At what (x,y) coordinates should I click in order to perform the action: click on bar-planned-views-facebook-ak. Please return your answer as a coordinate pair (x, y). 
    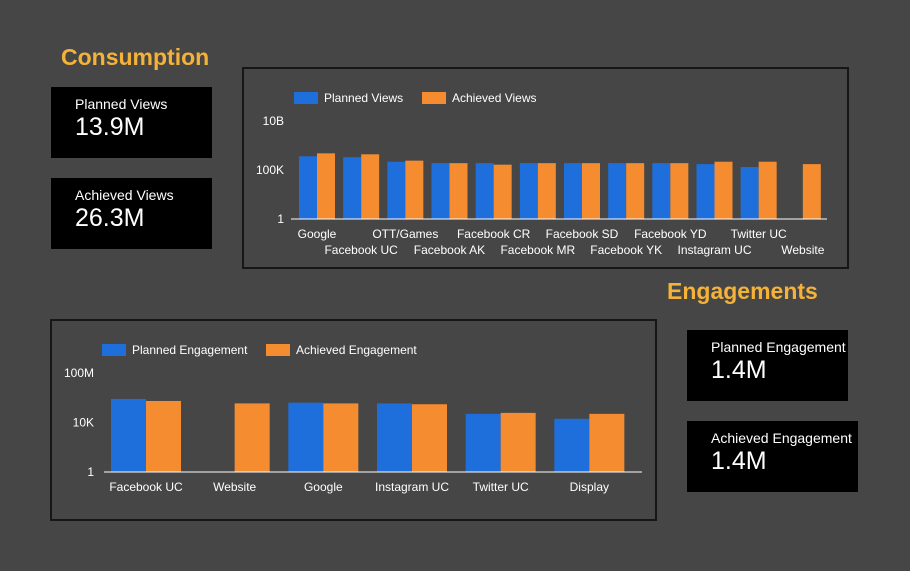
    Looking at the image, I should click on (440, 191).